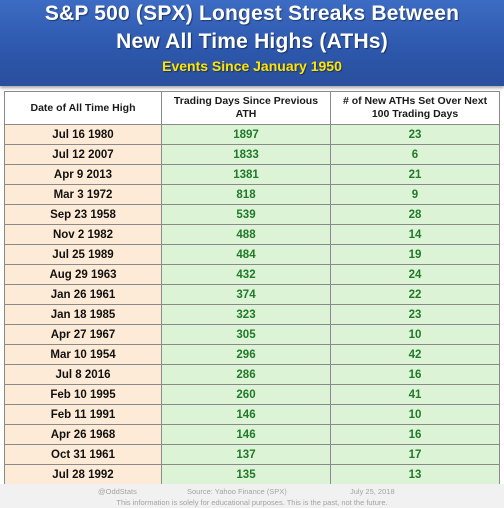 The width and height of the screenshot is (504, 508). Describe the element at coordinates (83, 154) in the screenshot. I see `date-cell: Jul 12 2007` at that location.